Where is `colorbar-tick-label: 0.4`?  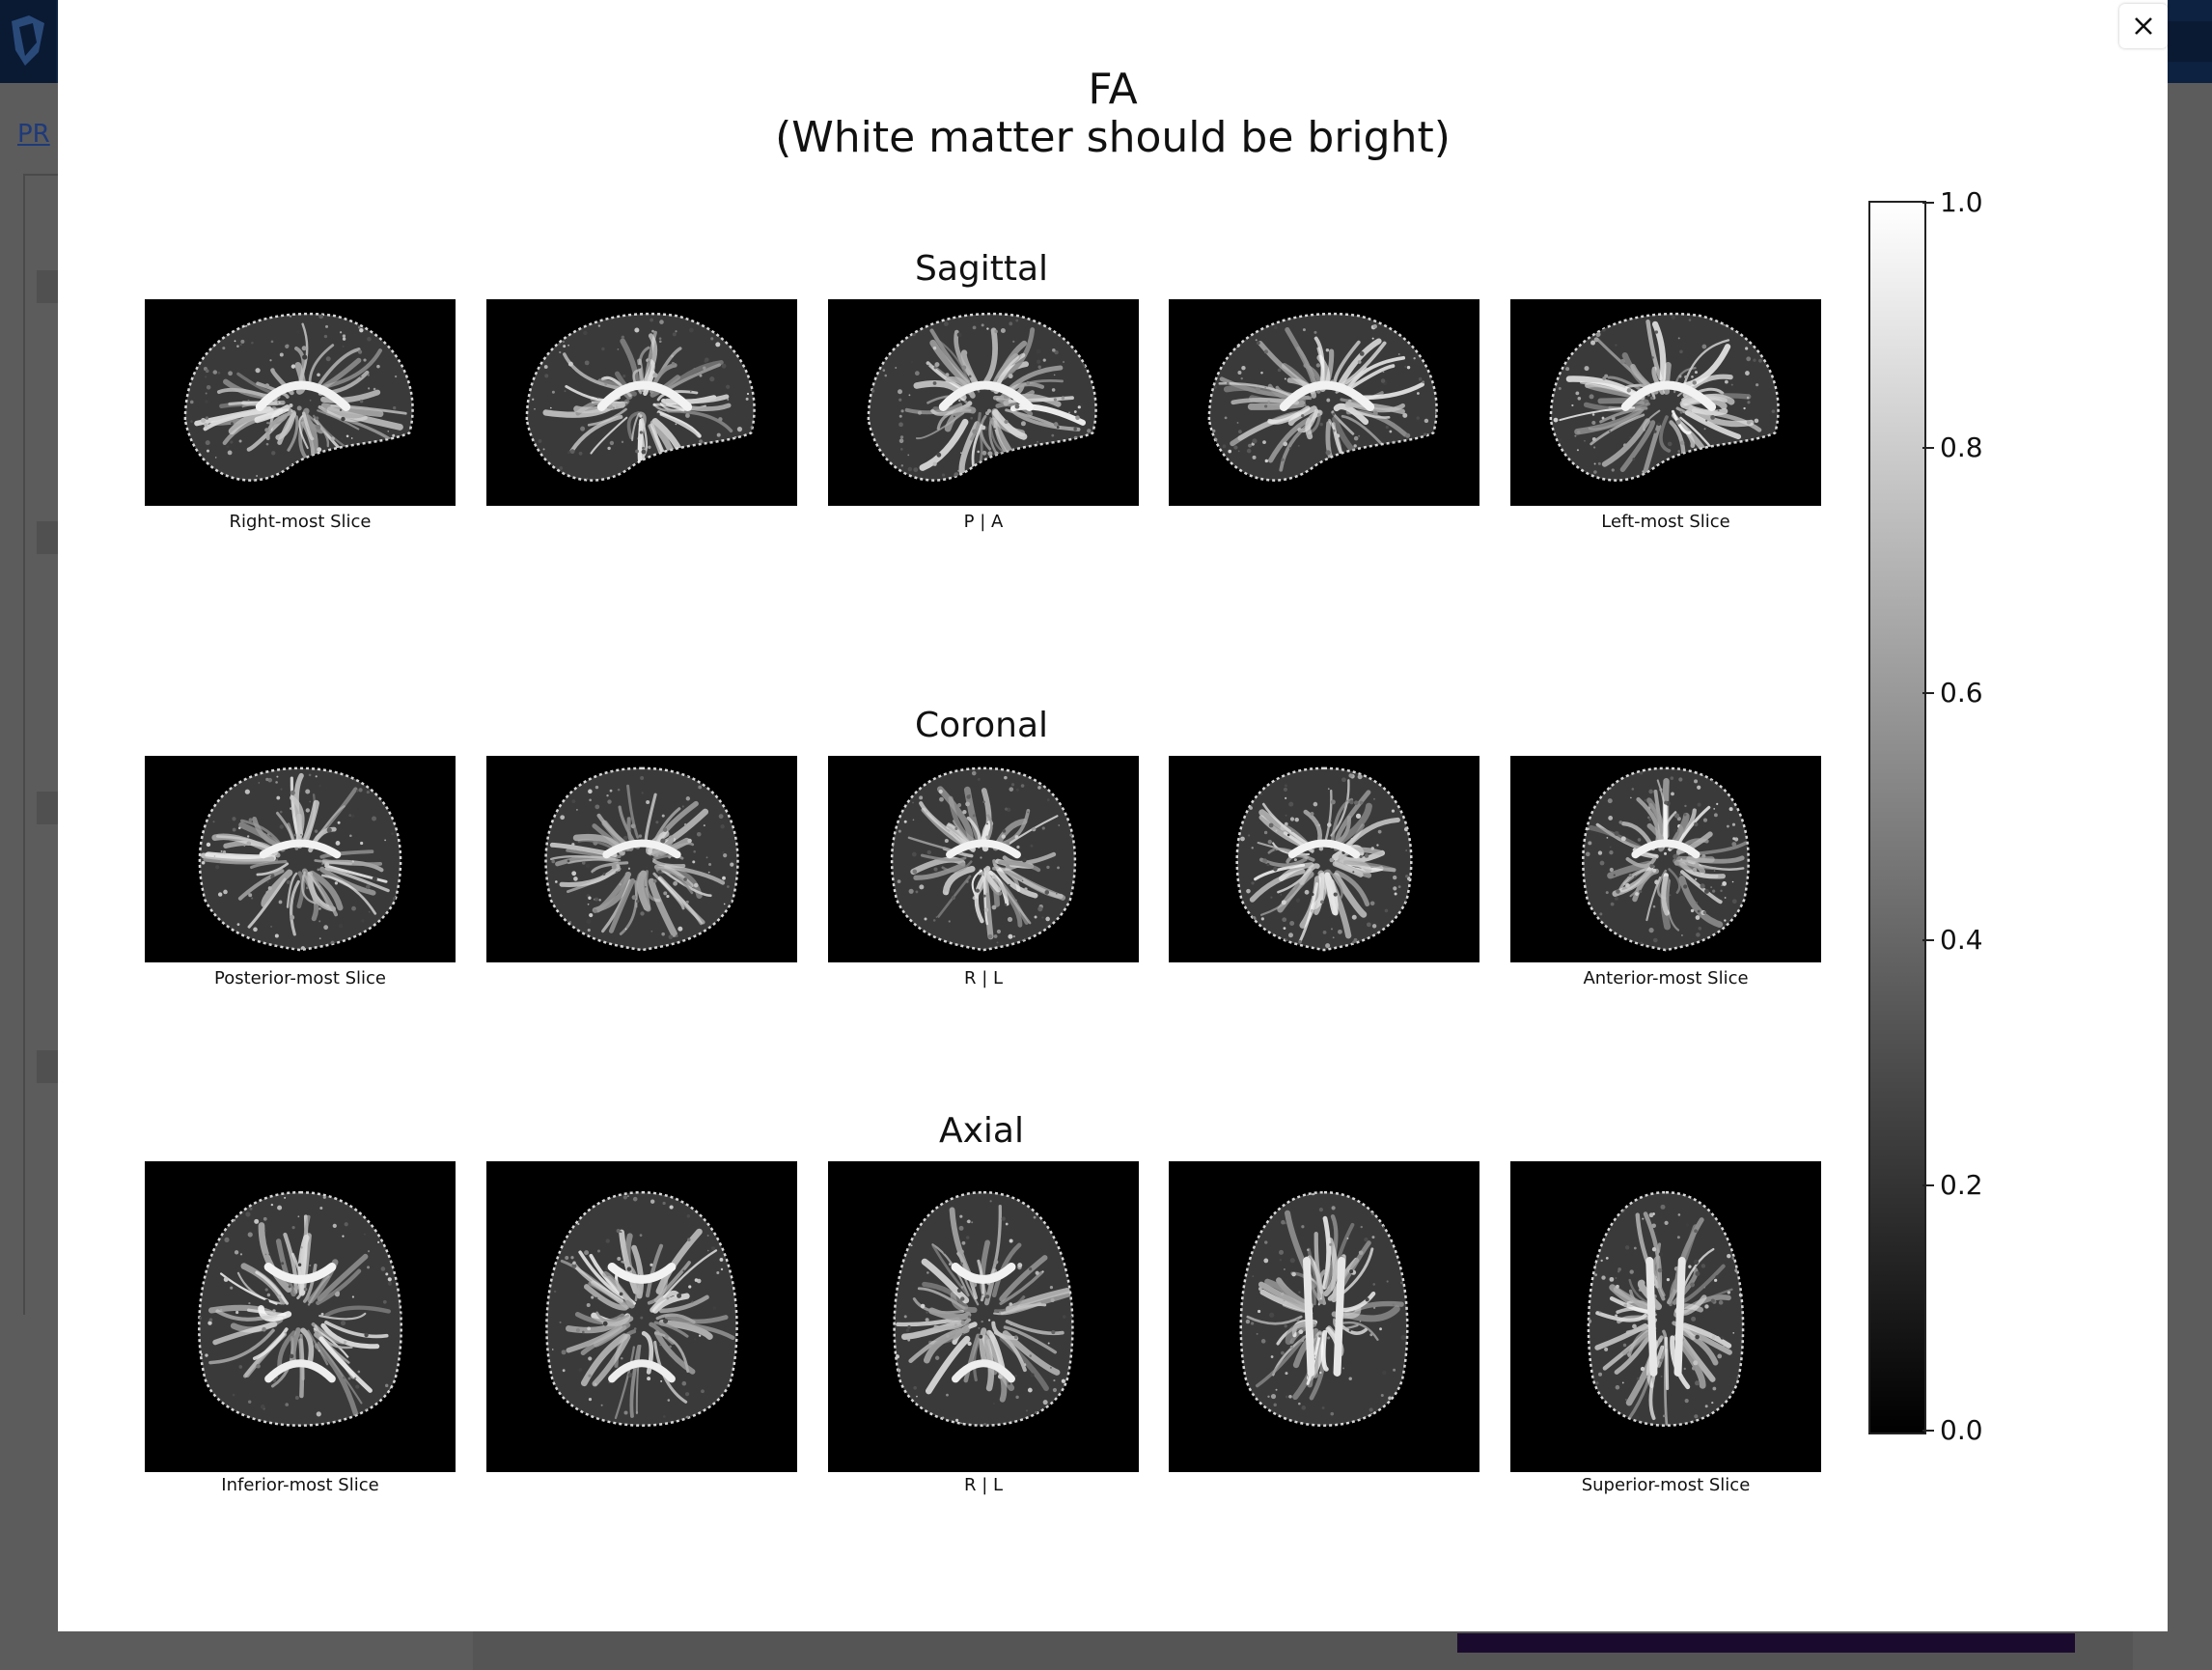 colorbar-tick-label: 0.4 is located at coordinates (1961, 940).